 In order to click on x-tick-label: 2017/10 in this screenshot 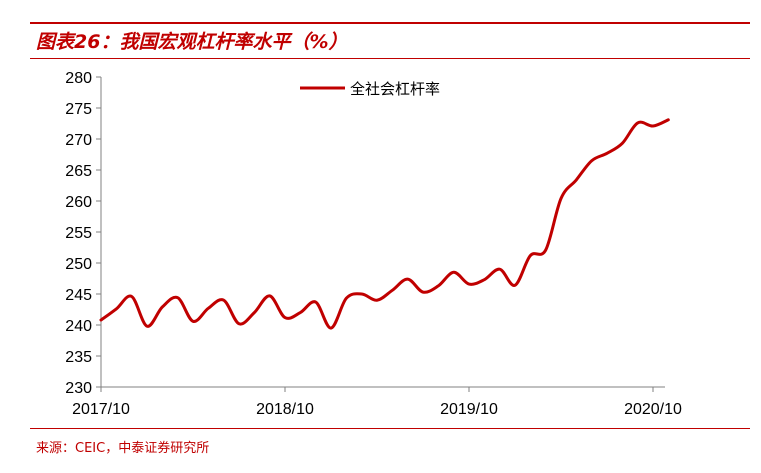, I will do `click(101, 409)`.